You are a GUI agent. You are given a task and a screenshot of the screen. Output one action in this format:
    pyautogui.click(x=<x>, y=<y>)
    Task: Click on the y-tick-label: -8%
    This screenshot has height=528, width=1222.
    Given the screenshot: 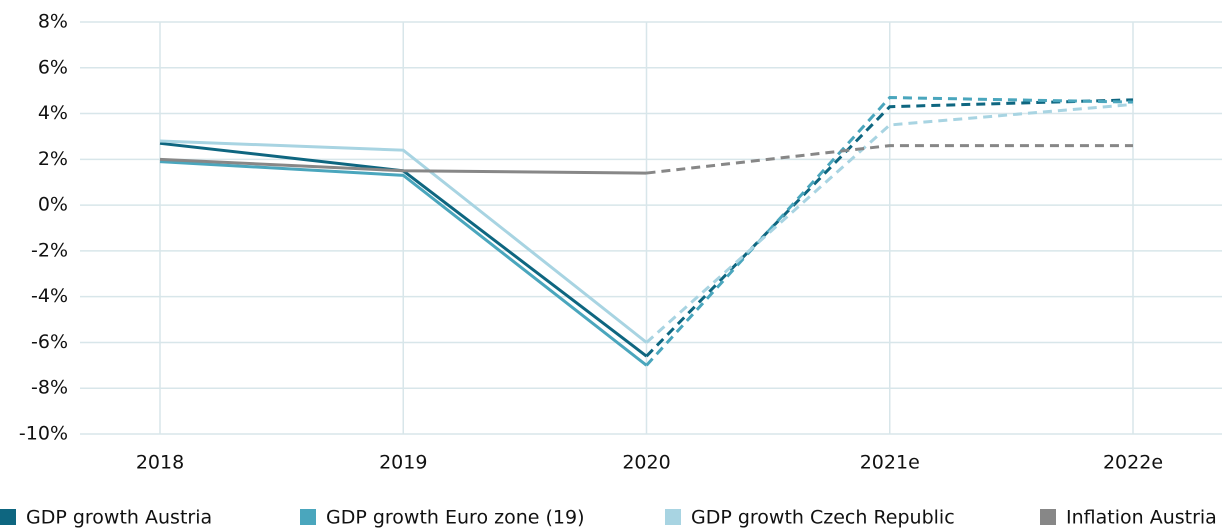 What is the action you would take?
    pyautogui.click(x=49, y=388)
    